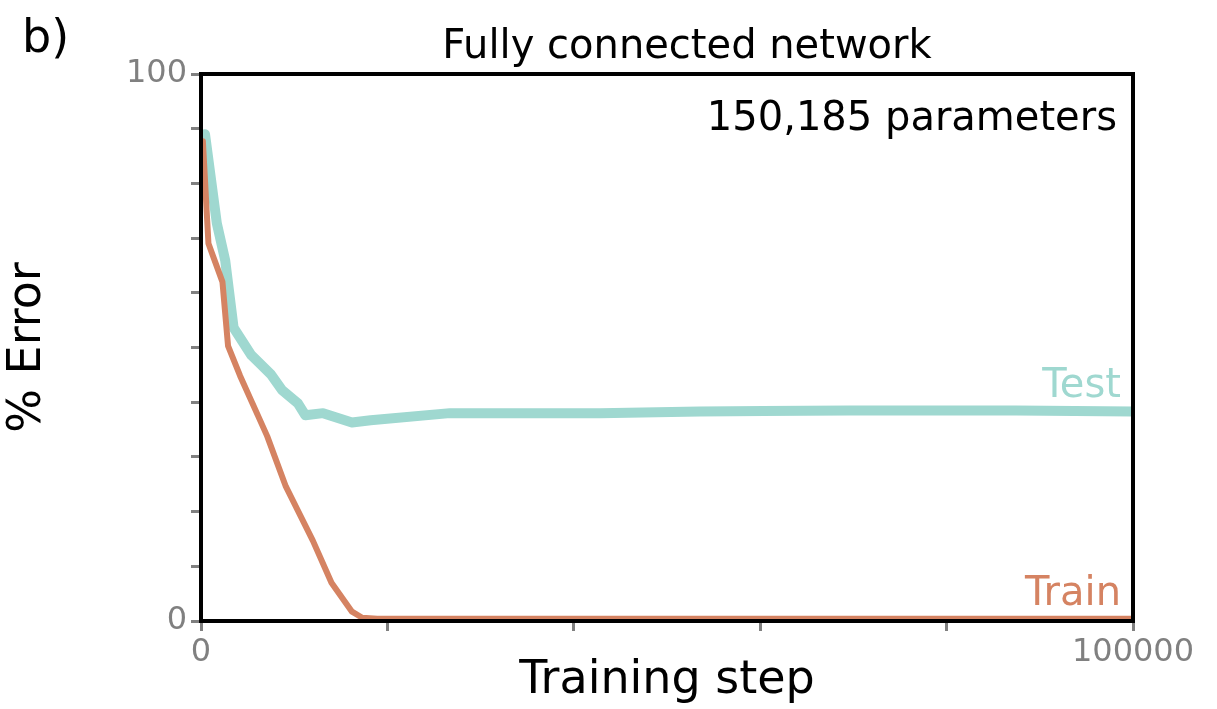  Describe the element at coordinates (1133, 649) in the screenshot. I see `x-tick-label: 100000` at that location.